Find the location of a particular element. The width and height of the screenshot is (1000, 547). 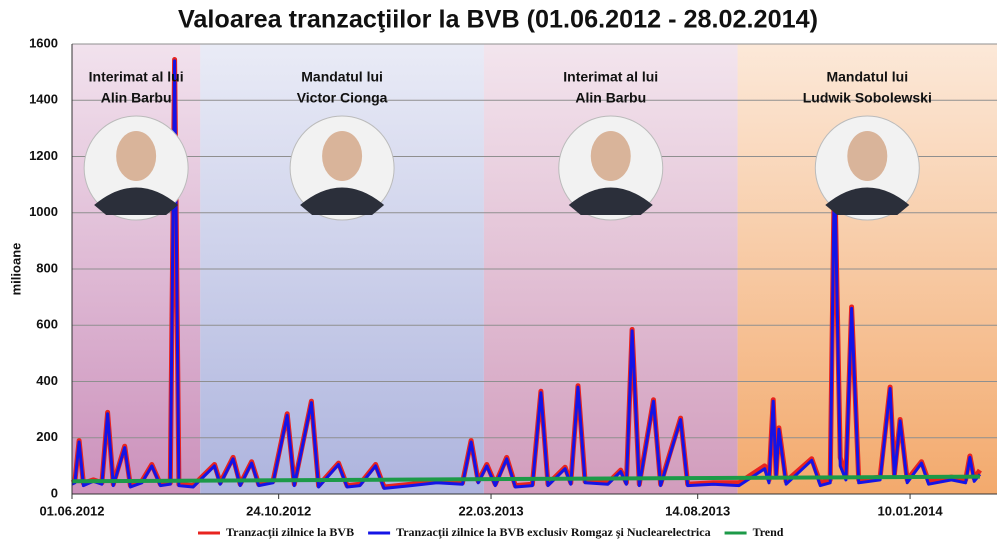

x-tick-label: 24.10.2012 is located at coordinates (278, 510).